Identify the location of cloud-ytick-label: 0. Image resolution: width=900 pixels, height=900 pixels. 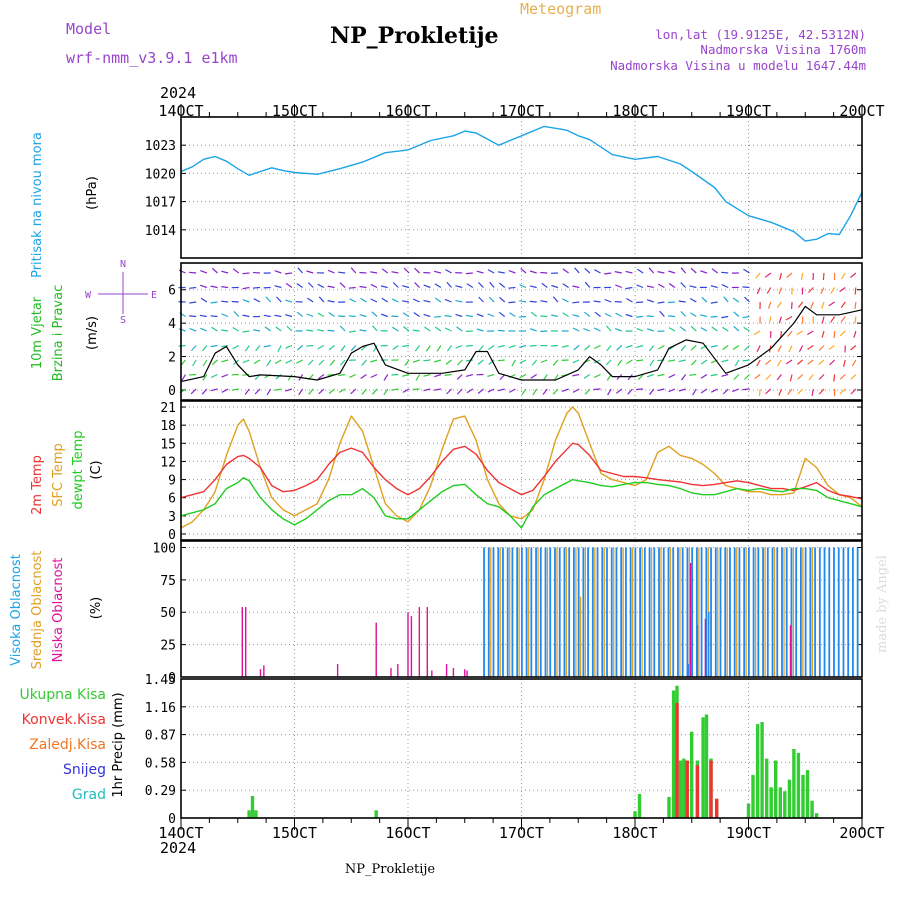
(172, 678).